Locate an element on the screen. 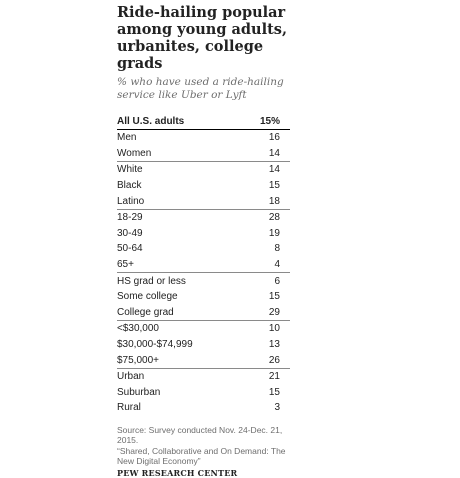  row-label: Black is located at coordinates (129, 186).